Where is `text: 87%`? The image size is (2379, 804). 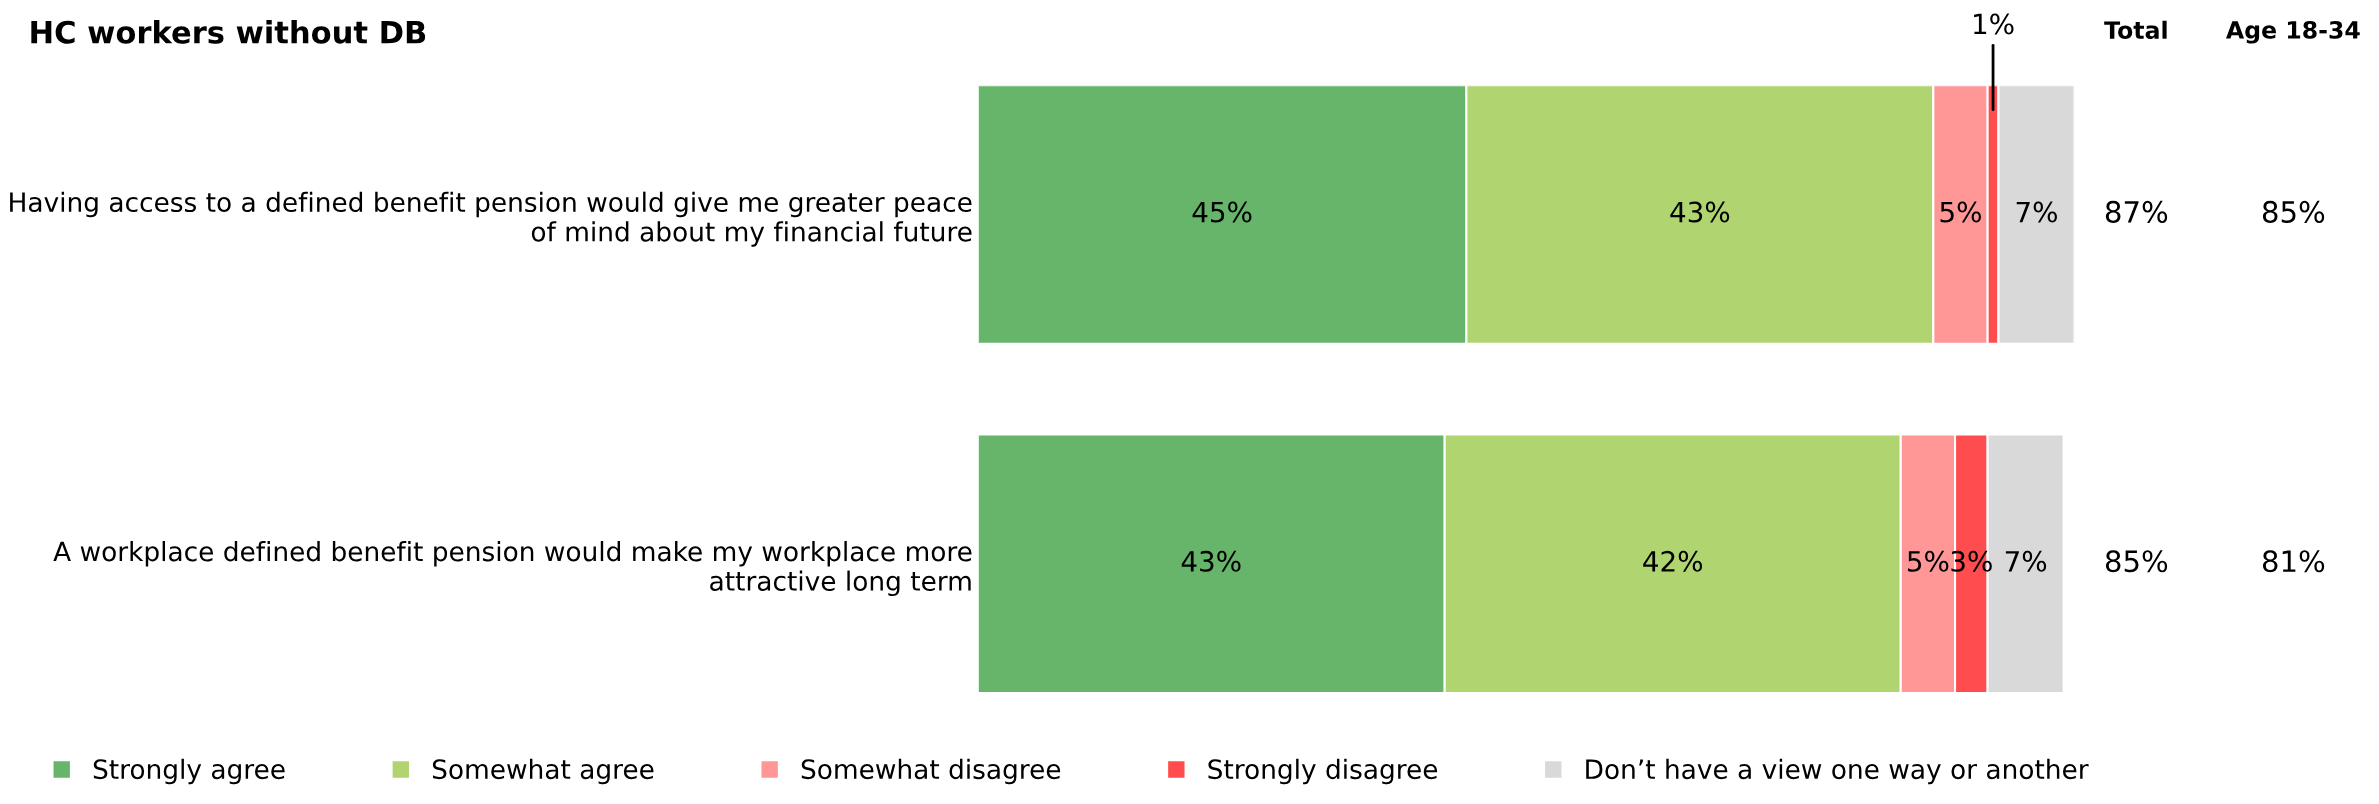
text: 87% is located at coordinates (2136, 211).